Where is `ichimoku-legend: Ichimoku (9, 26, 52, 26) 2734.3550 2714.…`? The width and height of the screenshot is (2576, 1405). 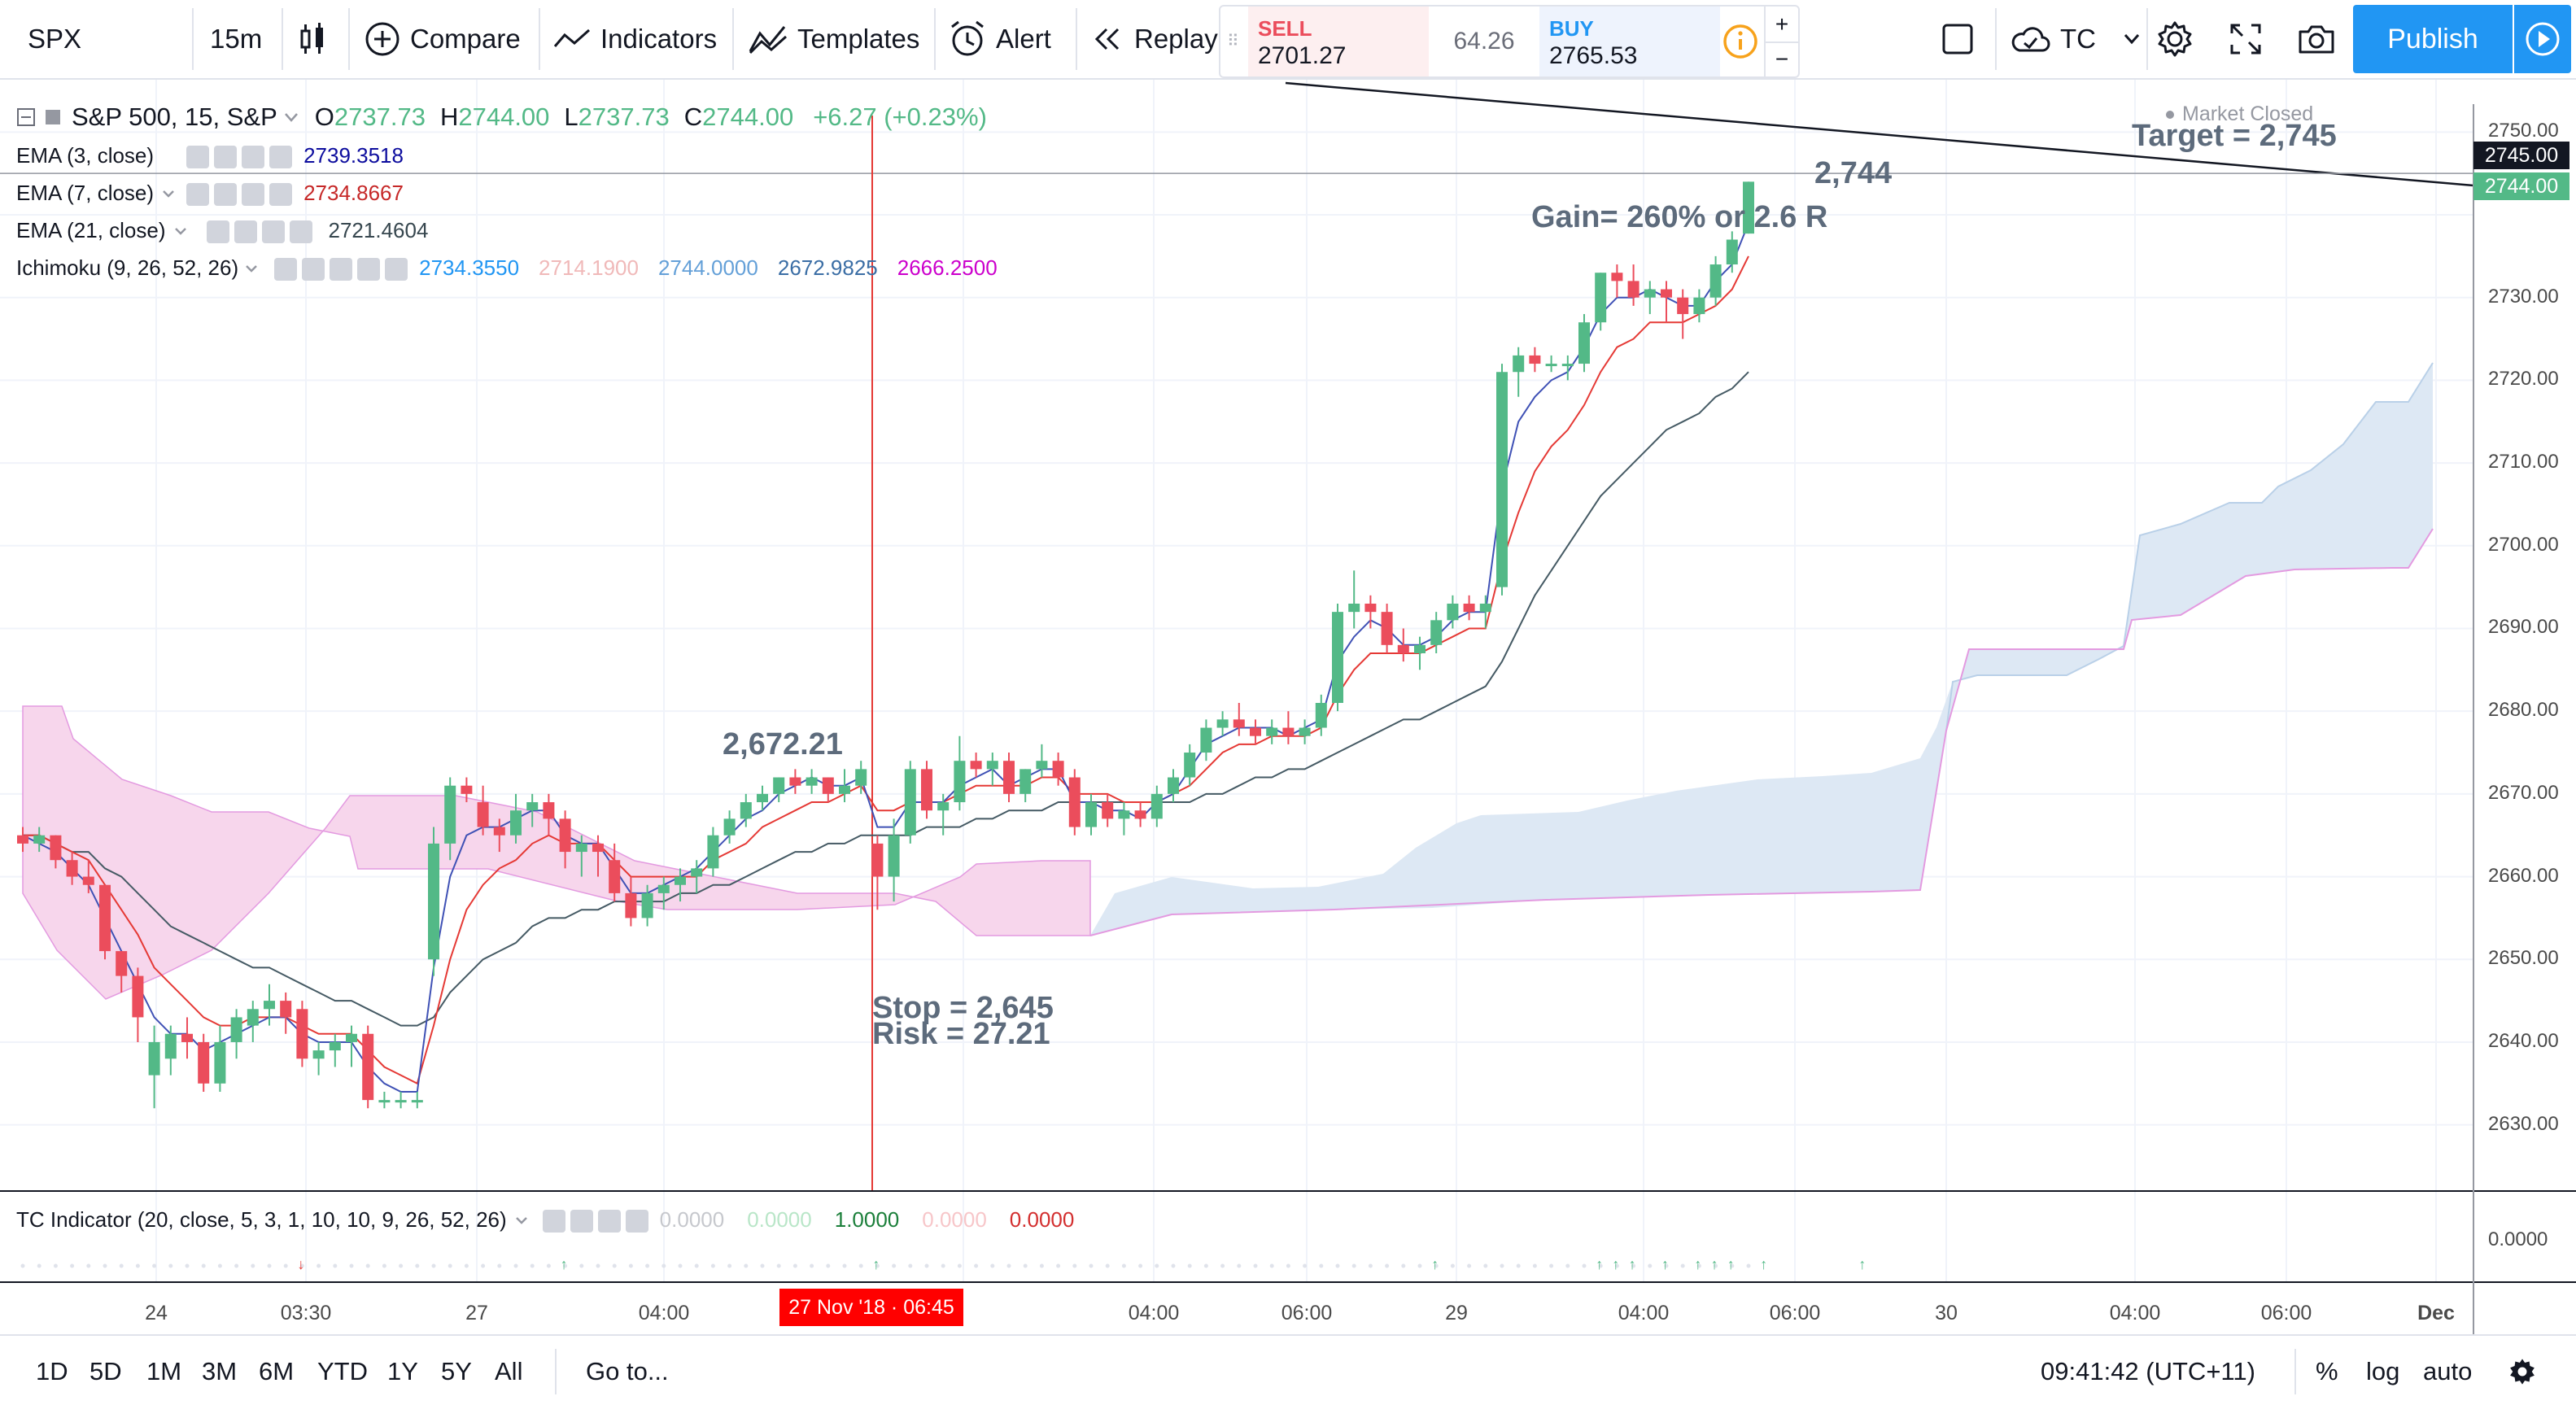
ichimoku-legend: Ichimoku (9, 26, 52, 26) 2734.3550 2714.… is located at coordinates (507, 268).